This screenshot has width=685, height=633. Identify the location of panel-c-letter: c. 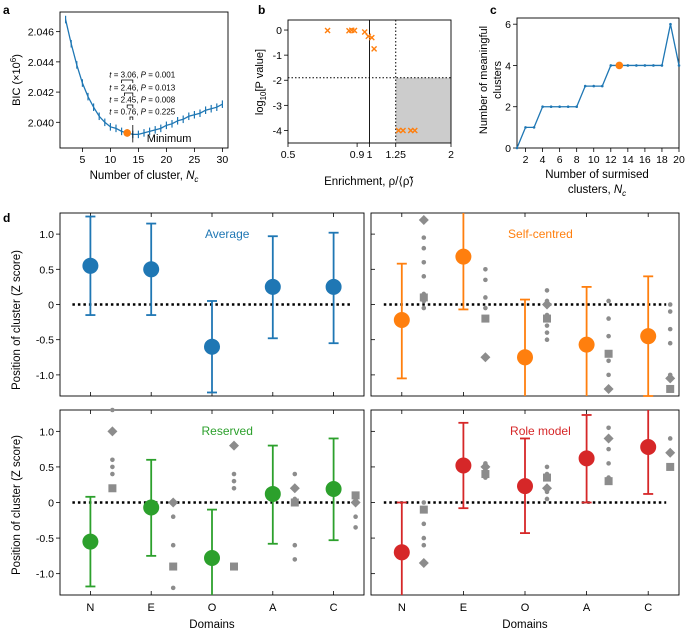
(493, 10).